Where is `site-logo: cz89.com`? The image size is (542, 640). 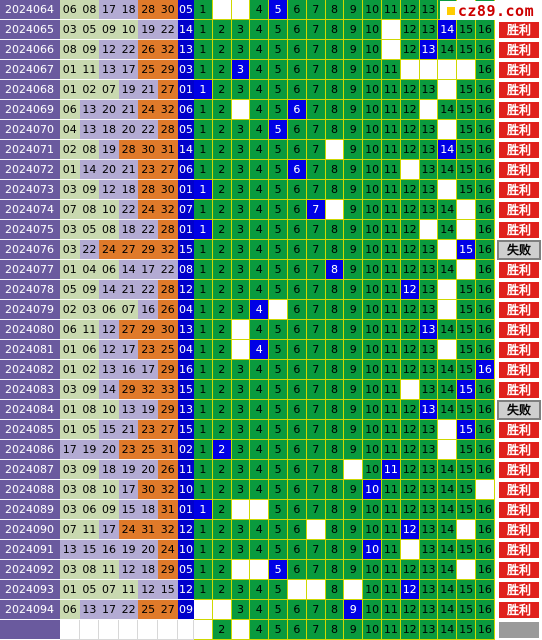
site-logo: cz89.com is located at coordinates (490, 10).